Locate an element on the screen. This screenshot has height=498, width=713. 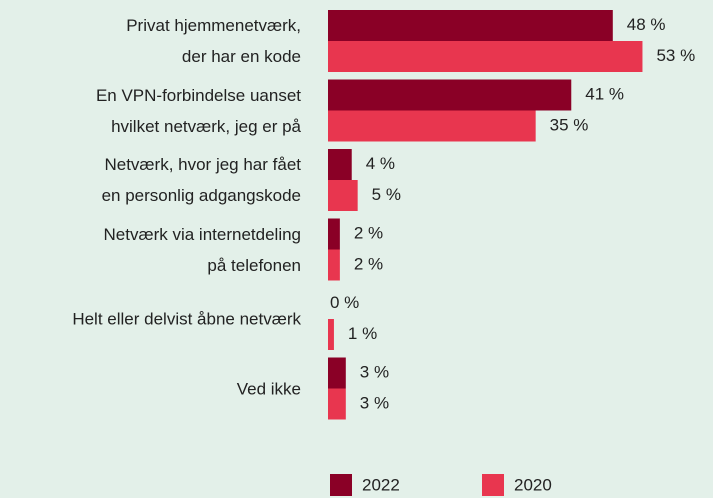
value-label: 48 % is located at coordinates (646, 24).